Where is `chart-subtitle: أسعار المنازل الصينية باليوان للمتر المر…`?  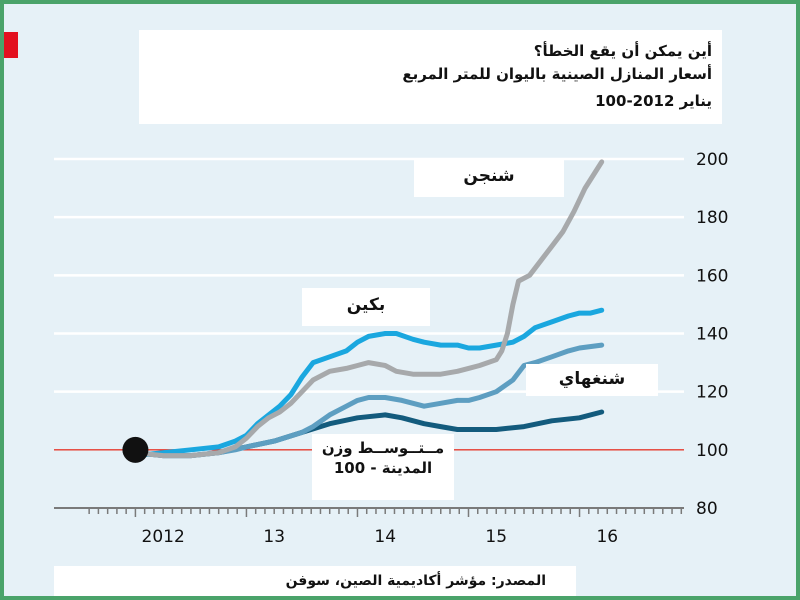
chart-subtitle: أسعار المنازل الصينية باليوان للمتر المر… is located at coordinates (557, 74).